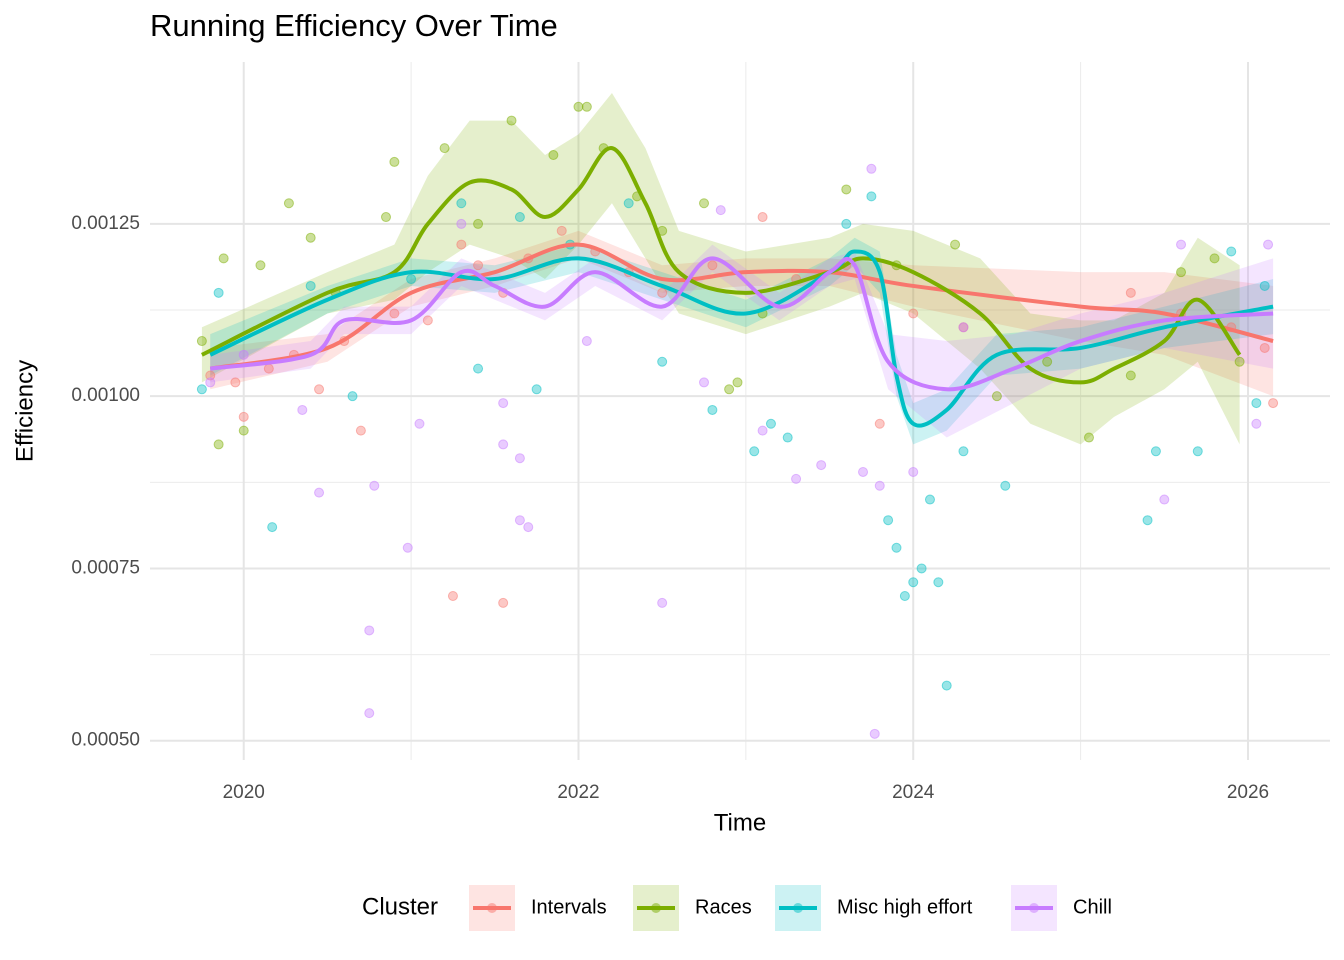 The width and height of the screenshot is (1344, 960). I want to click on y-axis-title: Efficiency, so click(24, 411).